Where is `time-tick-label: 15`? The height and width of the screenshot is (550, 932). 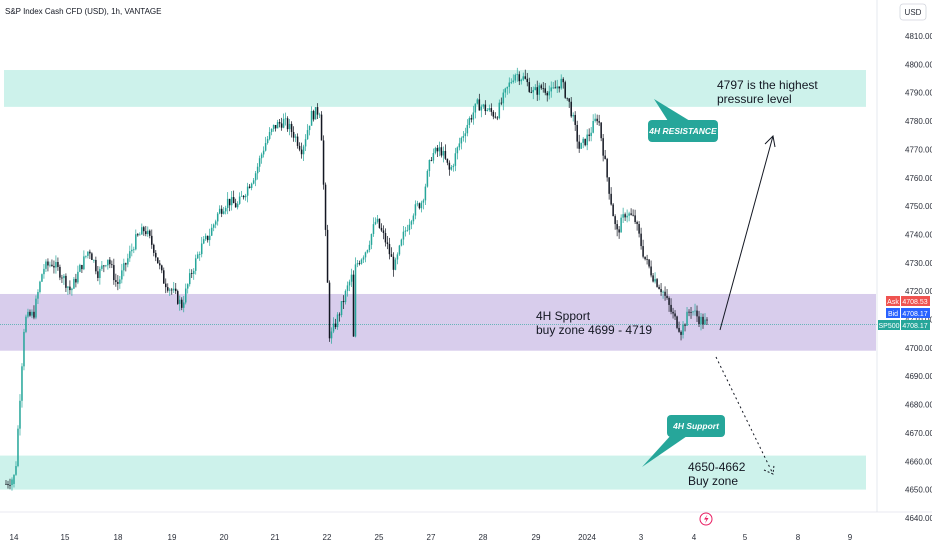
time-tick-label: 15 is located at coordinates (65, 537).